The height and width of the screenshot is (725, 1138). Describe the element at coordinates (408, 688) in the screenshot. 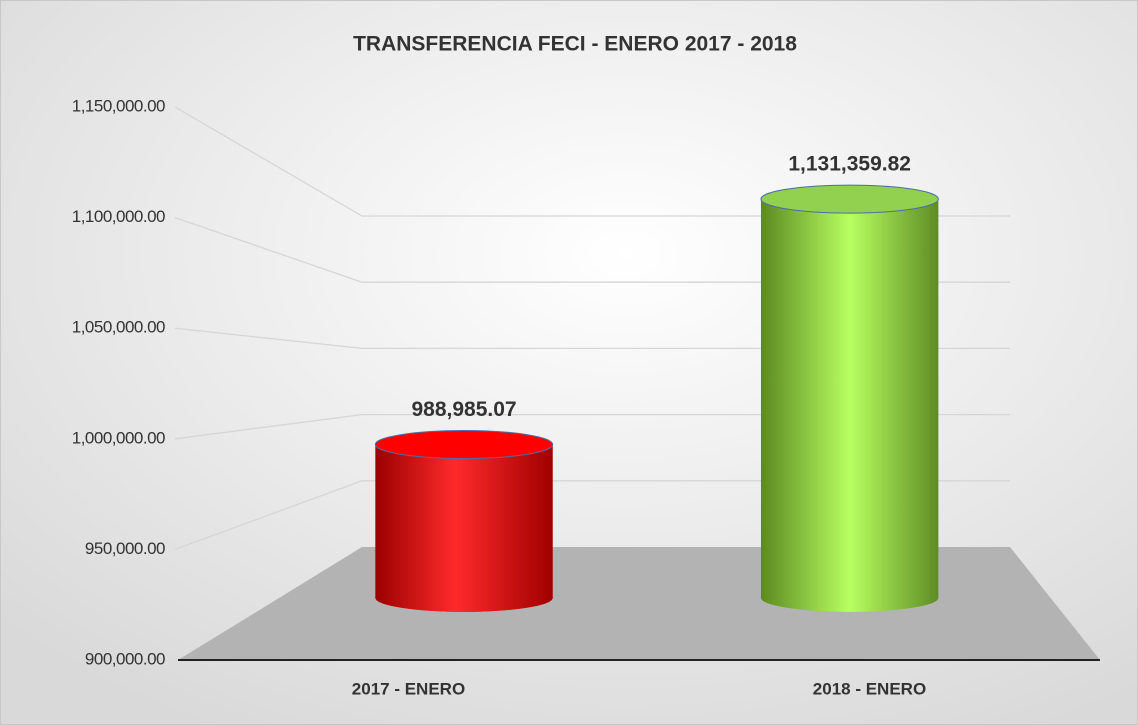

I see `x-tick-label: 2017 - ENERO` at that location.